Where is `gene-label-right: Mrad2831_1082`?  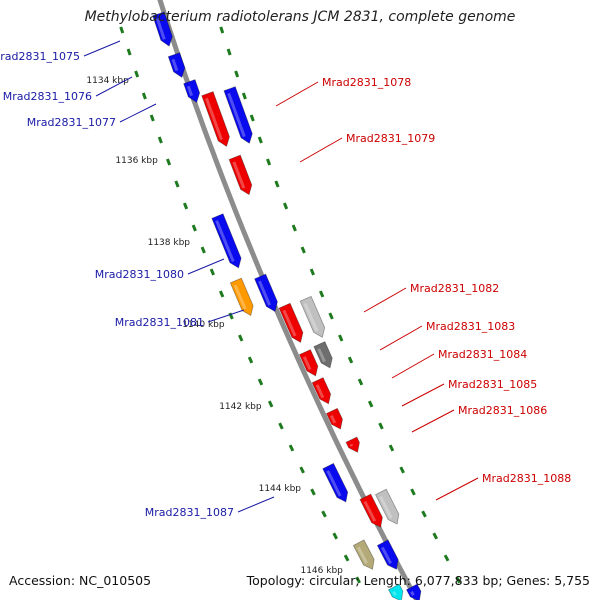 gene-label-right: Mrad2831_1082 is located at coordinates (454, 288).